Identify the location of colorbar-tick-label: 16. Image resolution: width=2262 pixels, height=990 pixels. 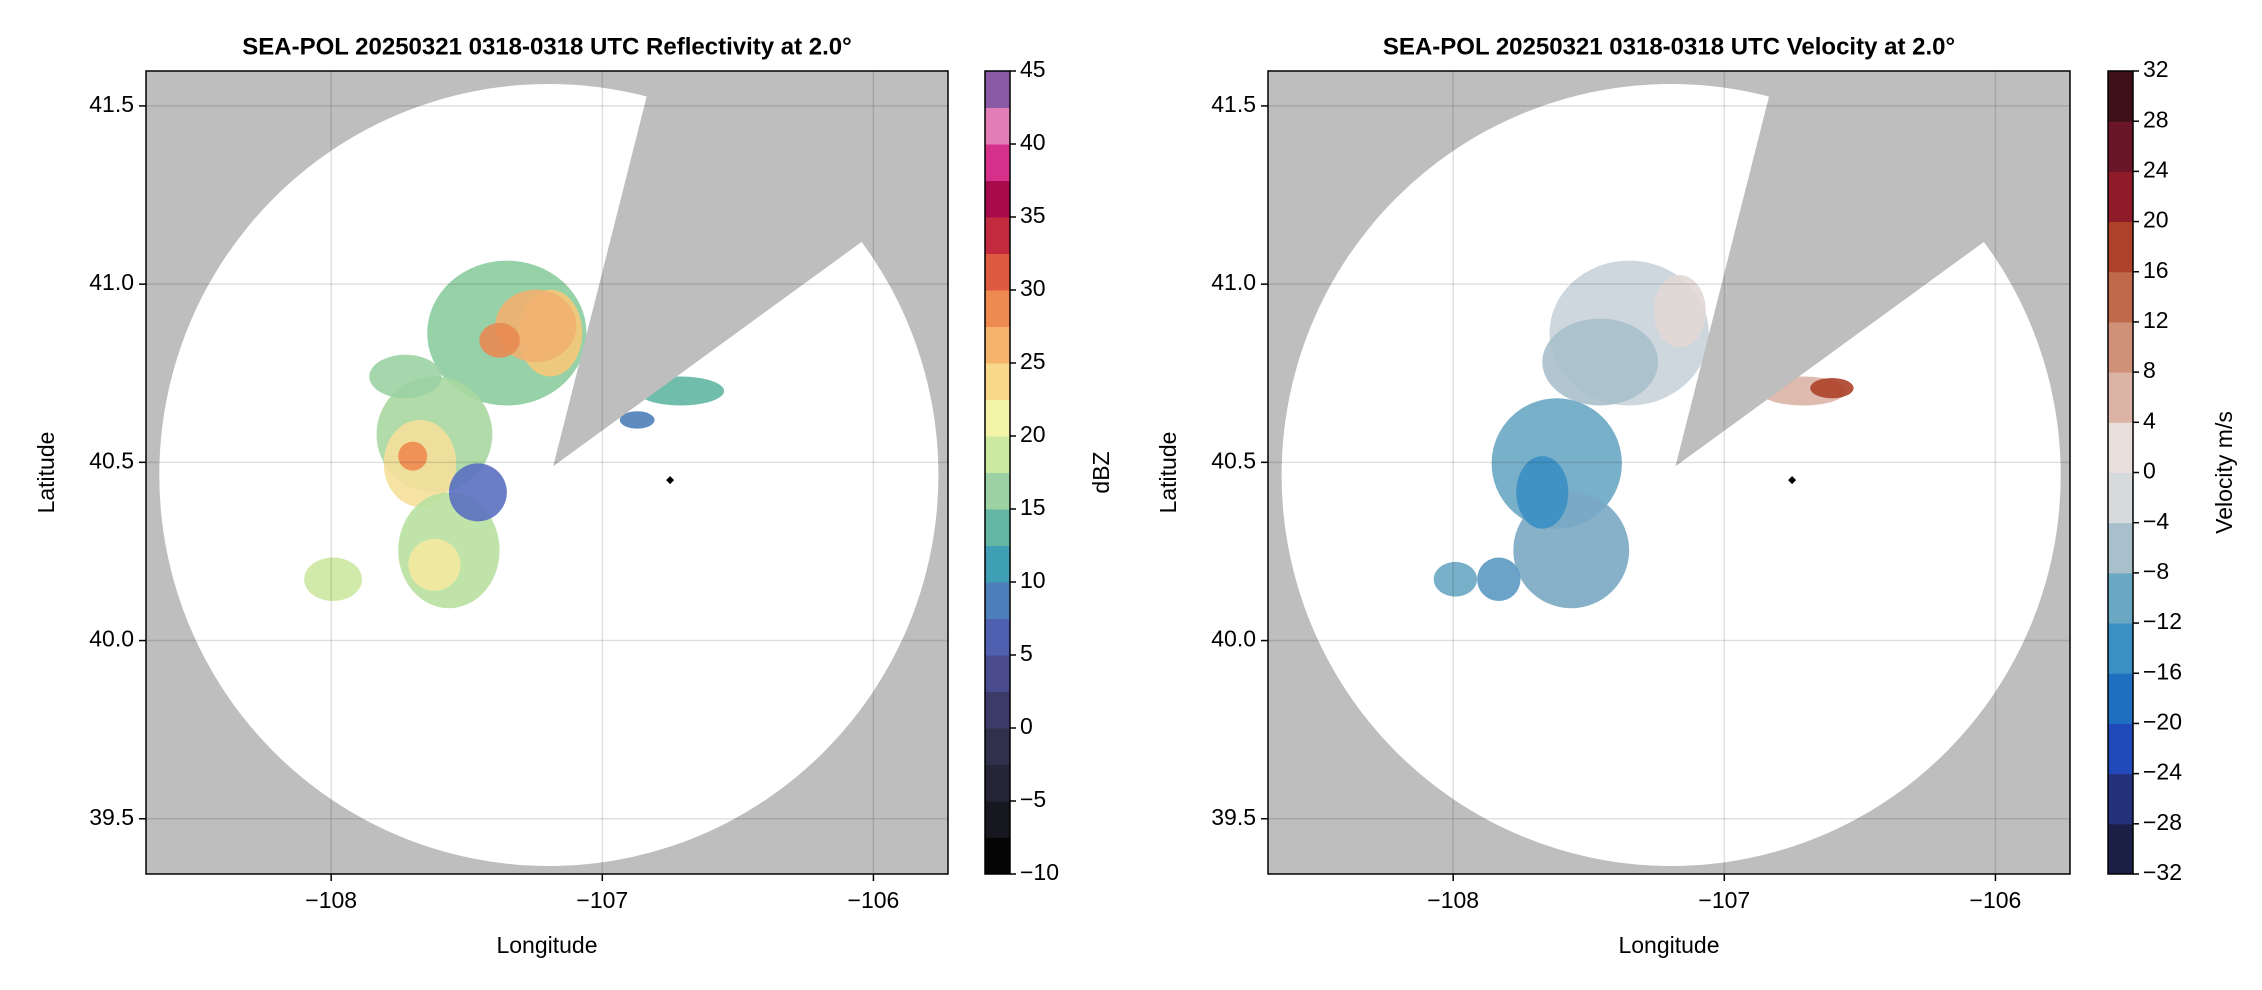
(2156, 270).